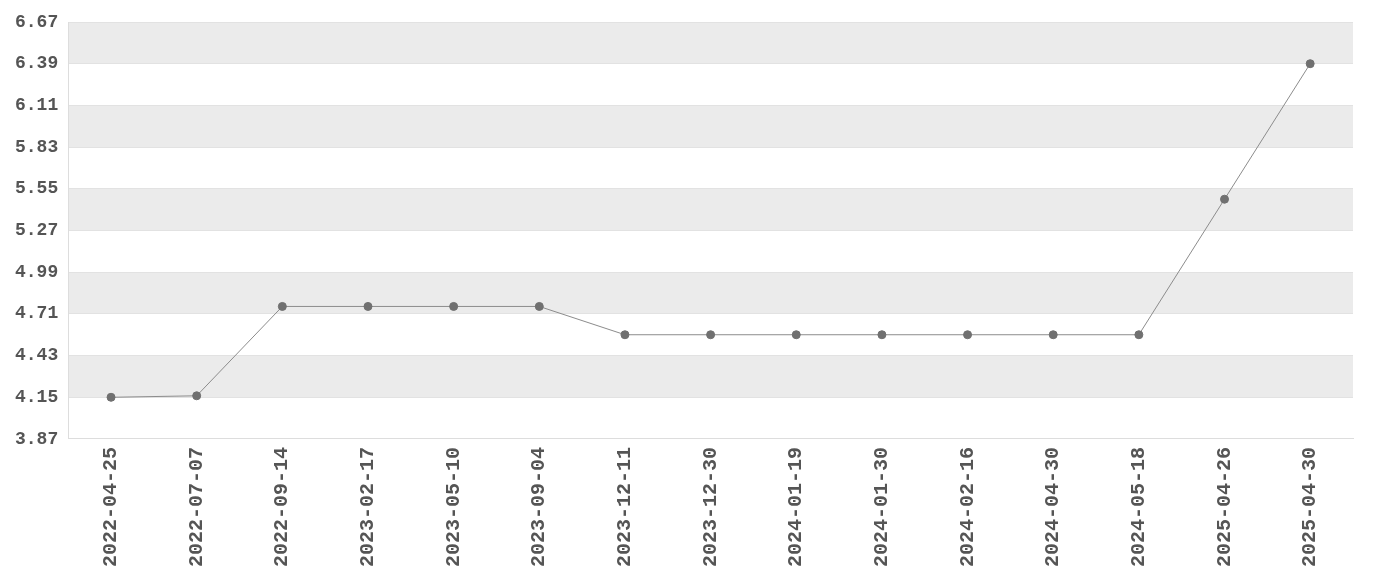 Image resolution: width=1380 pixels, height=580 pixels. Describe the element at coordinates (36, 313) in the screenshot. I see `y-tick-label: 4.71` at that location.